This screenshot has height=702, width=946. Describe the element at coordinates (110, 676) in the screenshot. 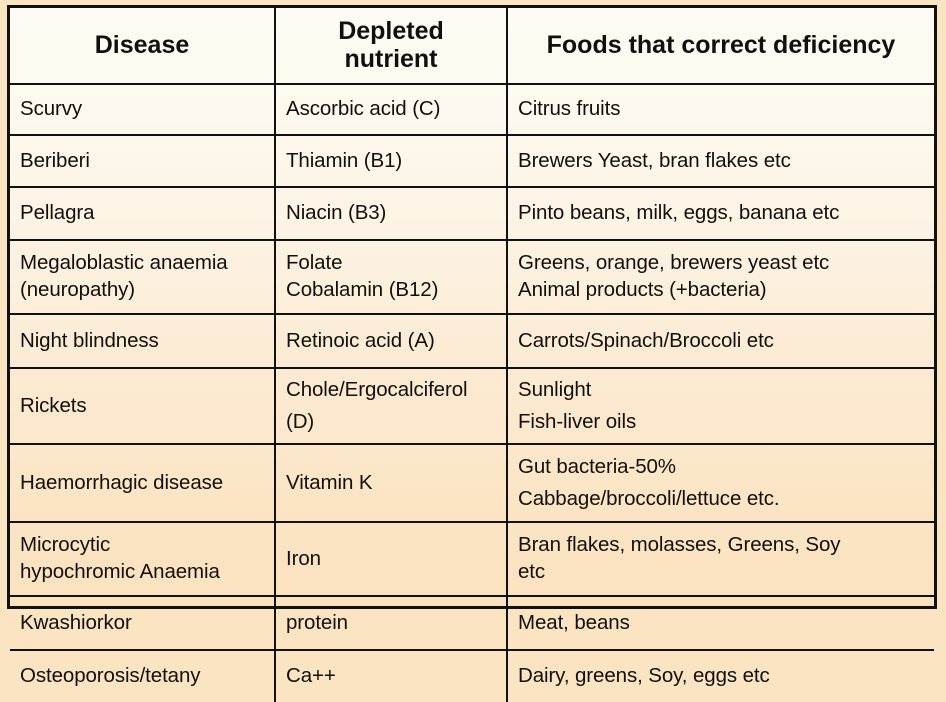

I see `cell-text-line: Osteoporosis/tetany` at that location.